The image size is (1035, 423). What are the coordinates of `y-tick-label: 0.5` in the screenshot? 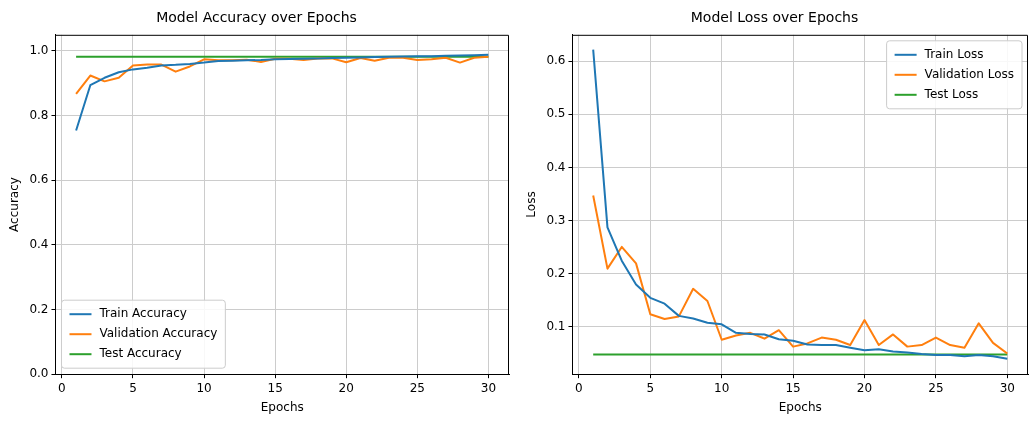 It's located at (556, 113).